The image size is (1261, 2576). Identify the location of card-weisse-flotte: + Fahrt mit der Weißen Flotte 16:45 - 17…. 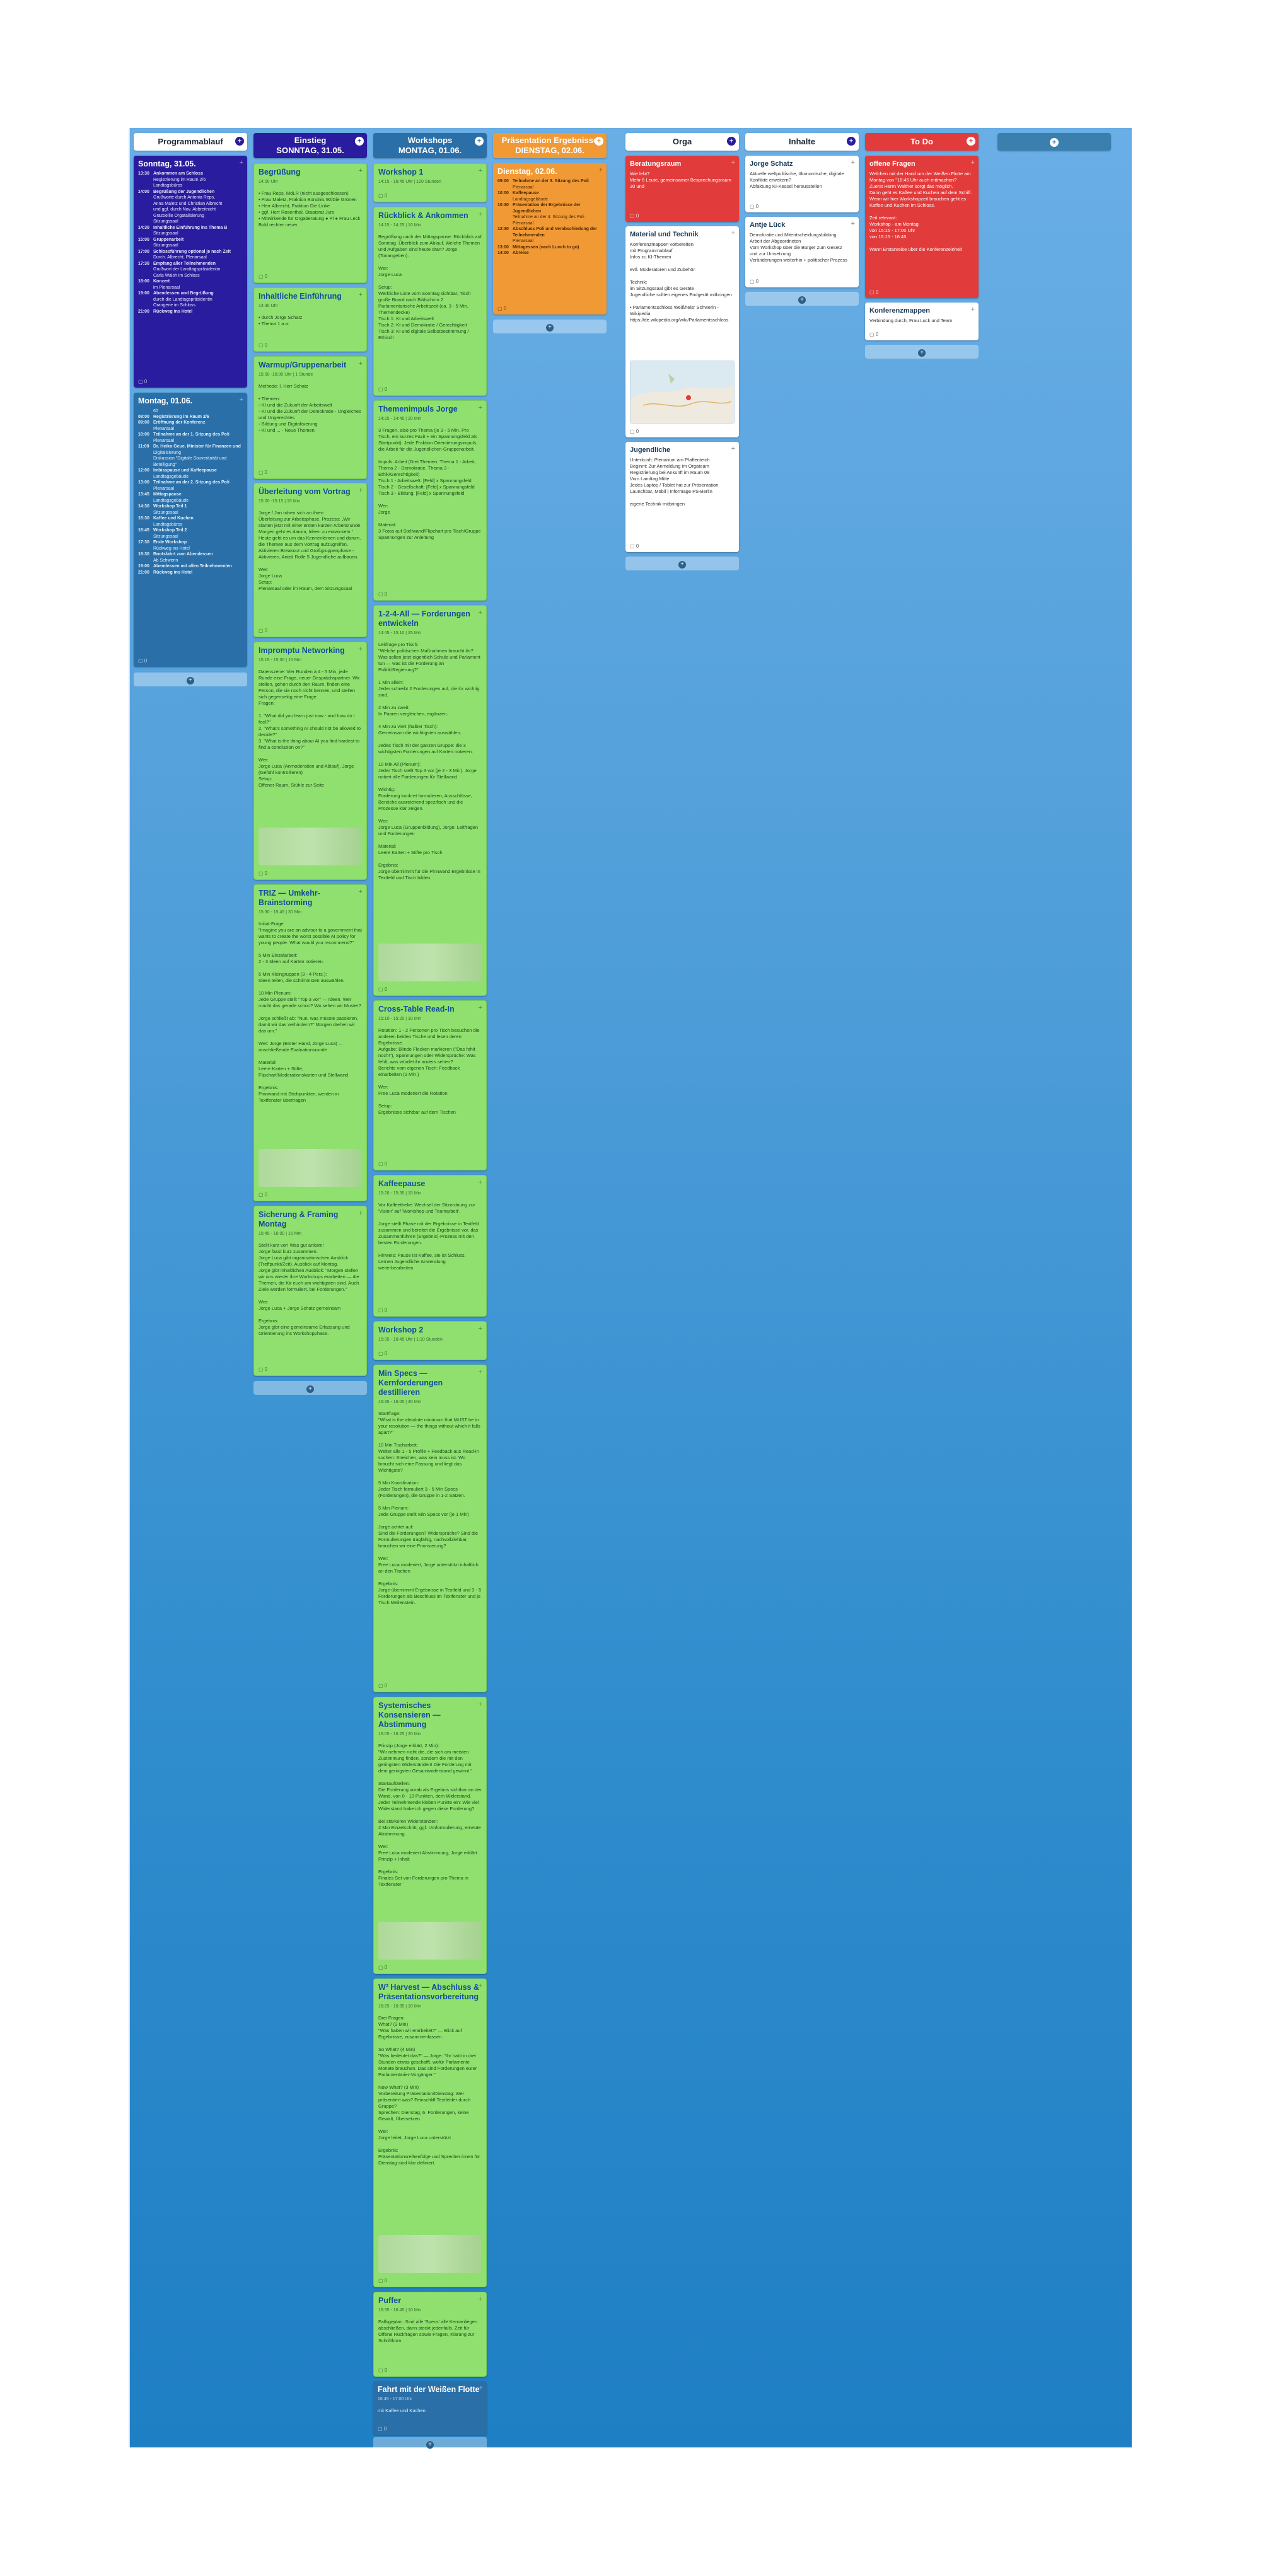
(430, 2408).